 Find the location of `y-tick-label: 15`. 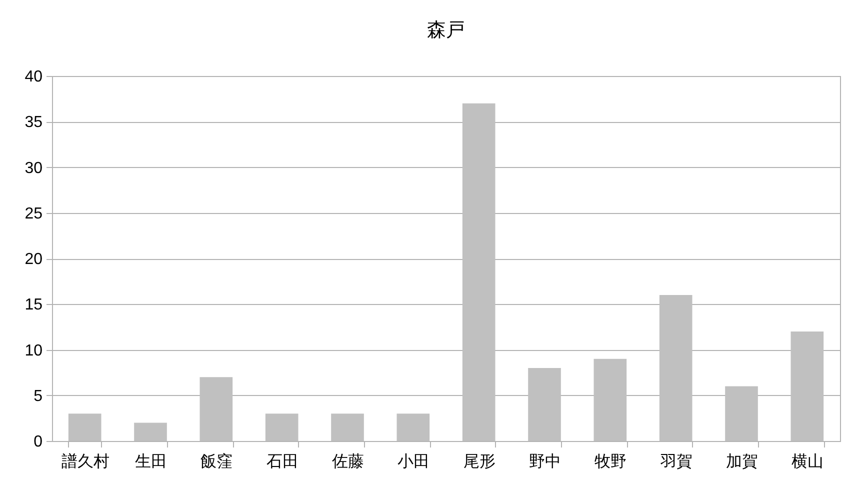

y-tick-label: 15 is located at coordinates (33, 305).